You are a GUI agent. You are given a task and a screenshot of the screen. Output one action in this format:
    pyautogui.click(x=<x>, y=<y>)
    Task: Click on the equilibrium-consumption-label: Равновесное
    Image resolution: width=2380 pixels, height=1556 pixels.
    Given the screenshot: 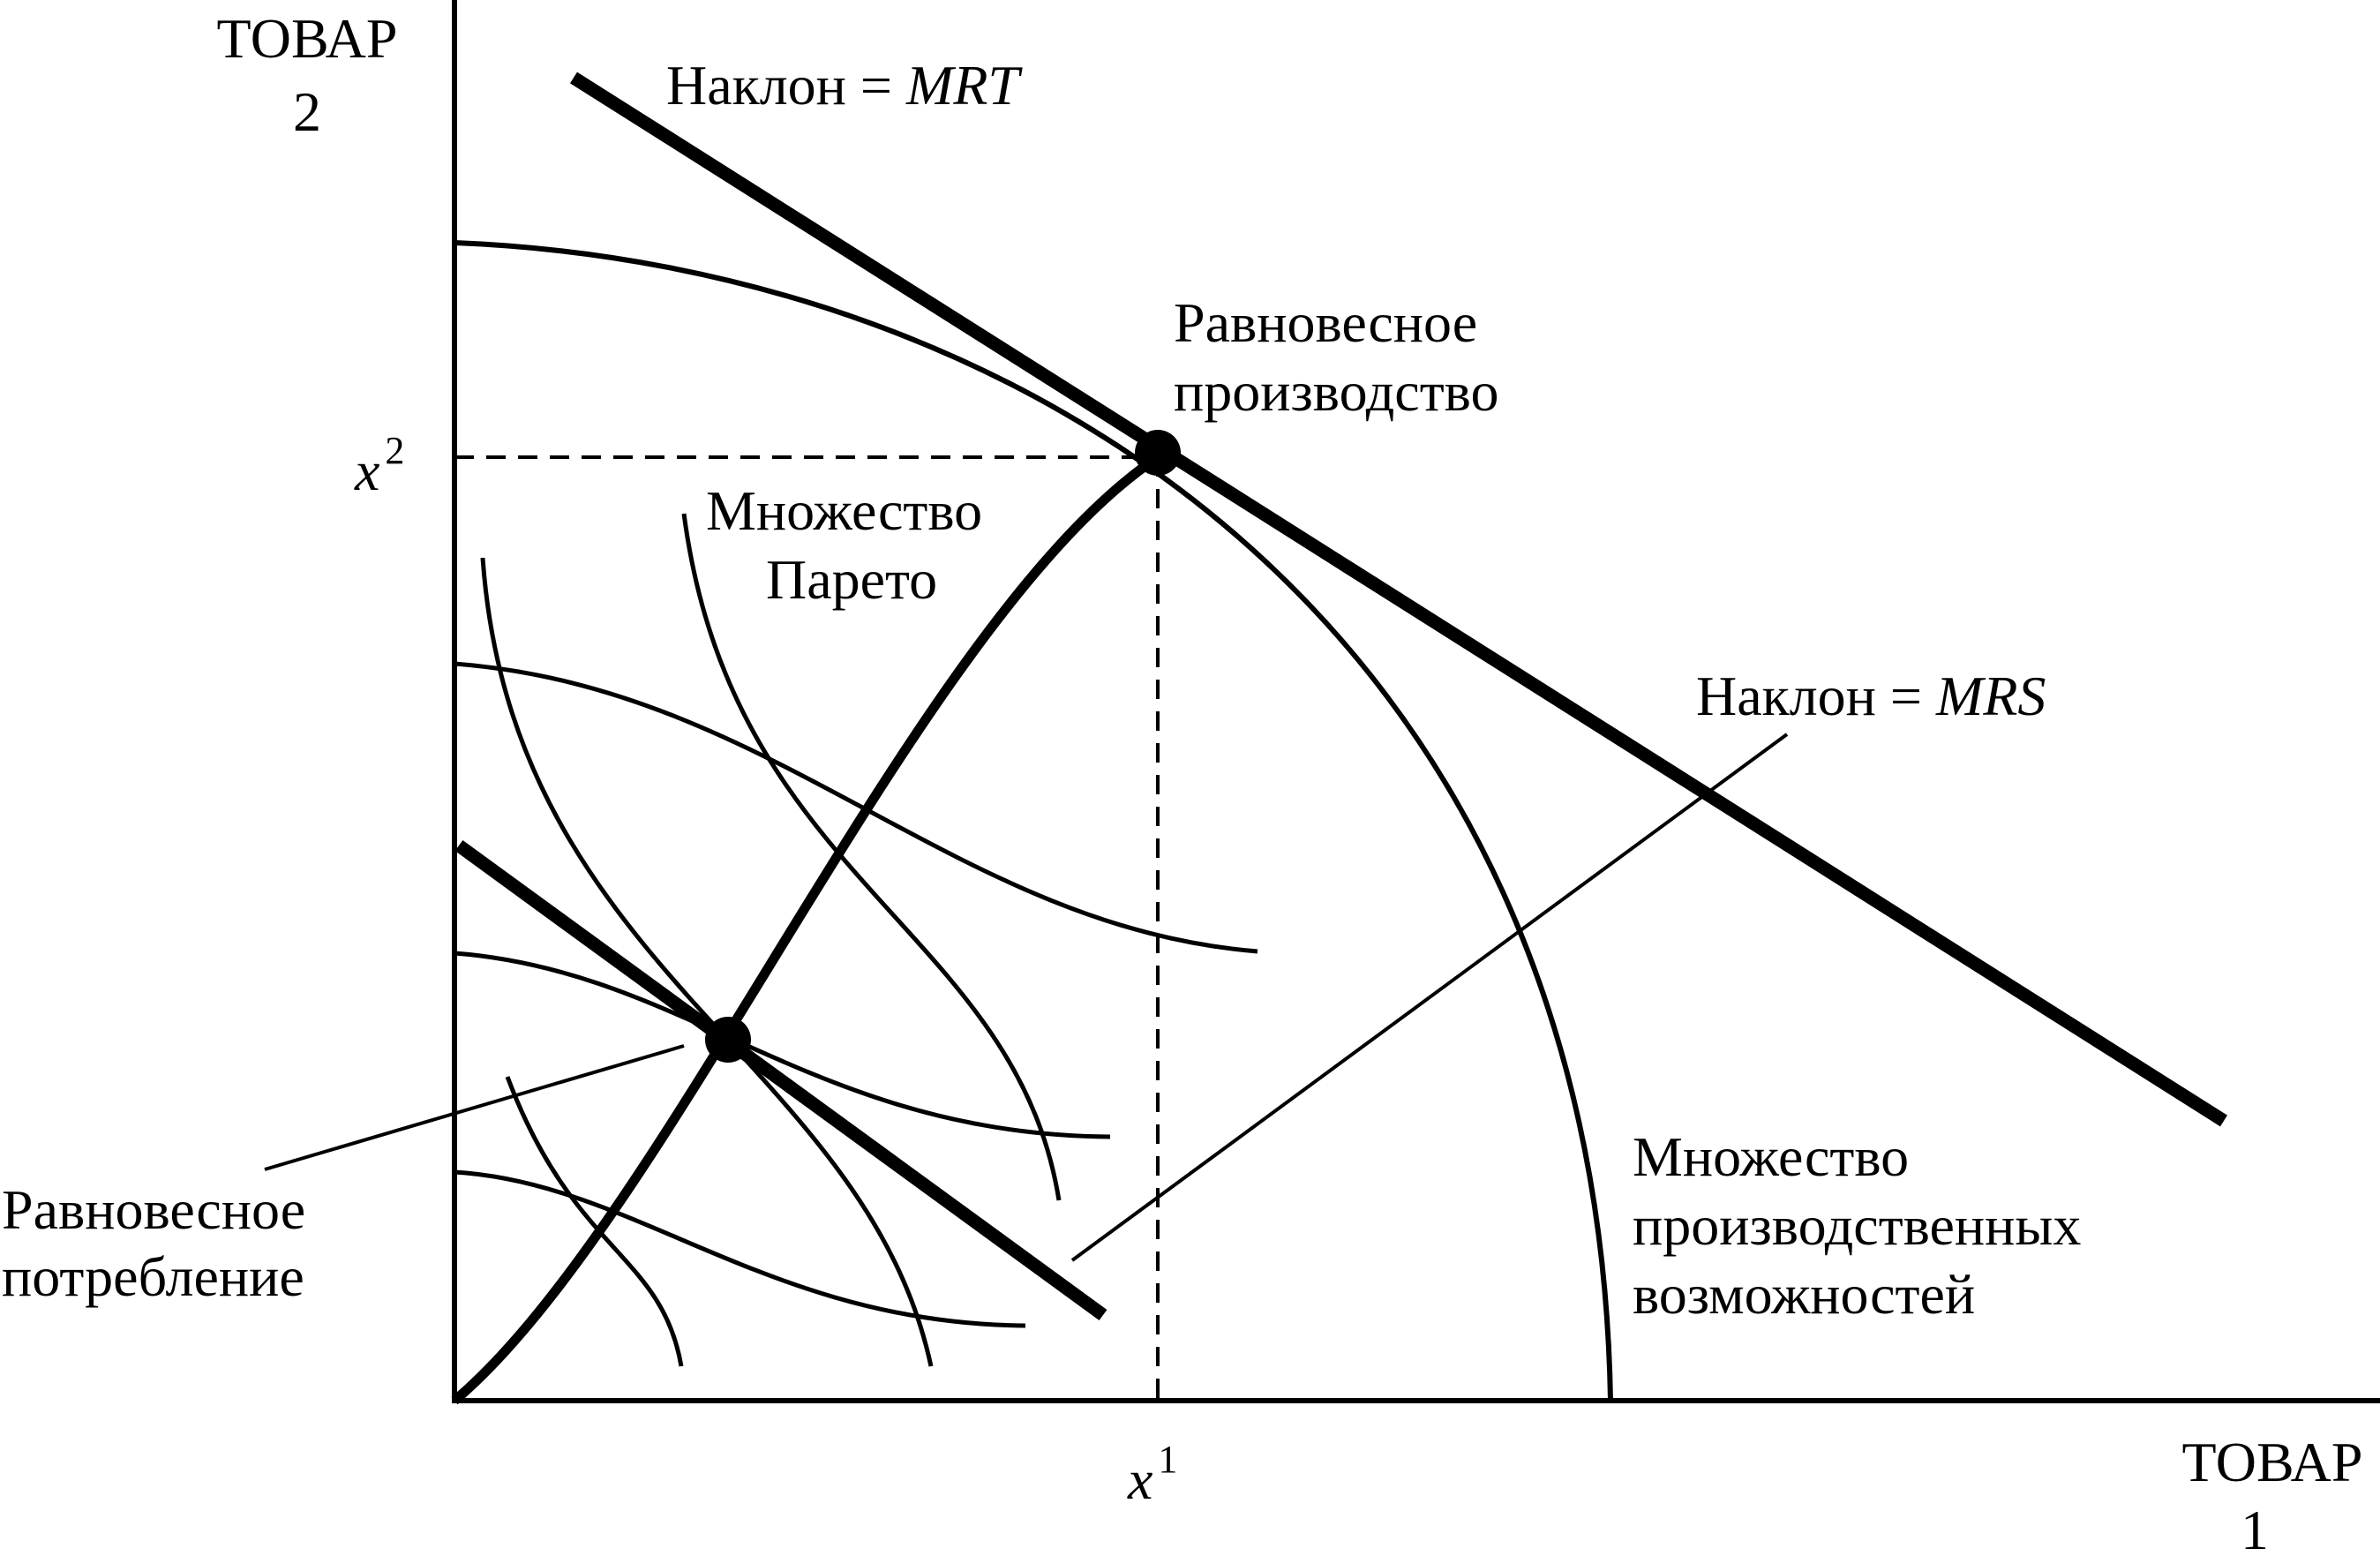 What is the action you would take?
    pyautogui.click(x=153, y=1209)
    